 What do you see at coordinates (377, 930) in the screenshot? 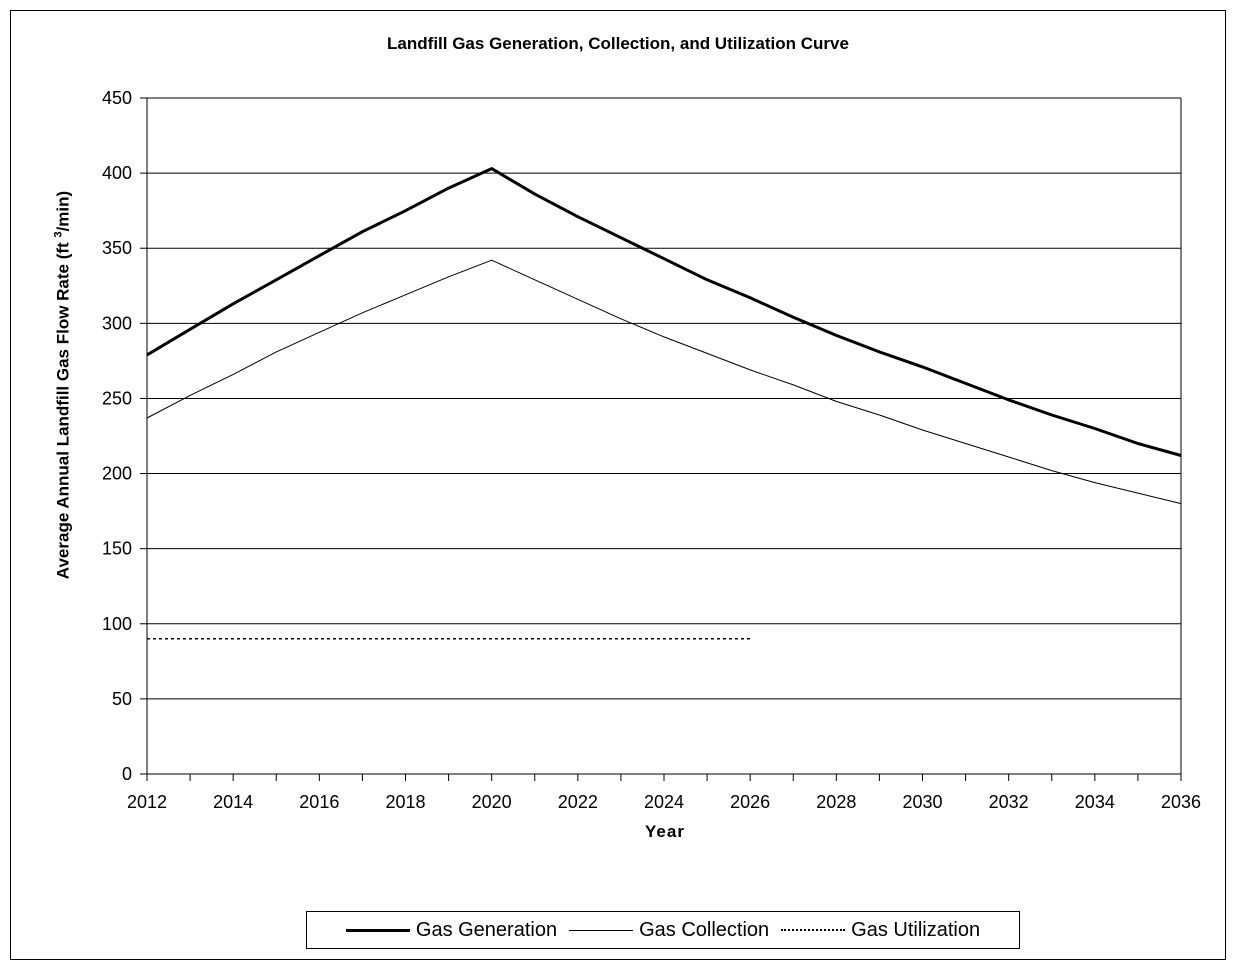
I see `legend-swatch-generation` at bounding box center [377, 930].